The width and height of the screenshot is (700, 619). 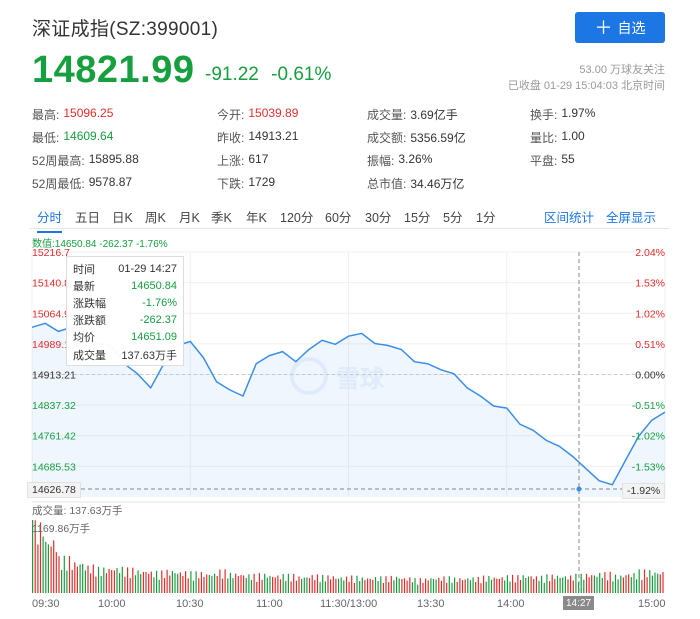 I want to click on tab-9: 30分, so click(x=378, y=218).